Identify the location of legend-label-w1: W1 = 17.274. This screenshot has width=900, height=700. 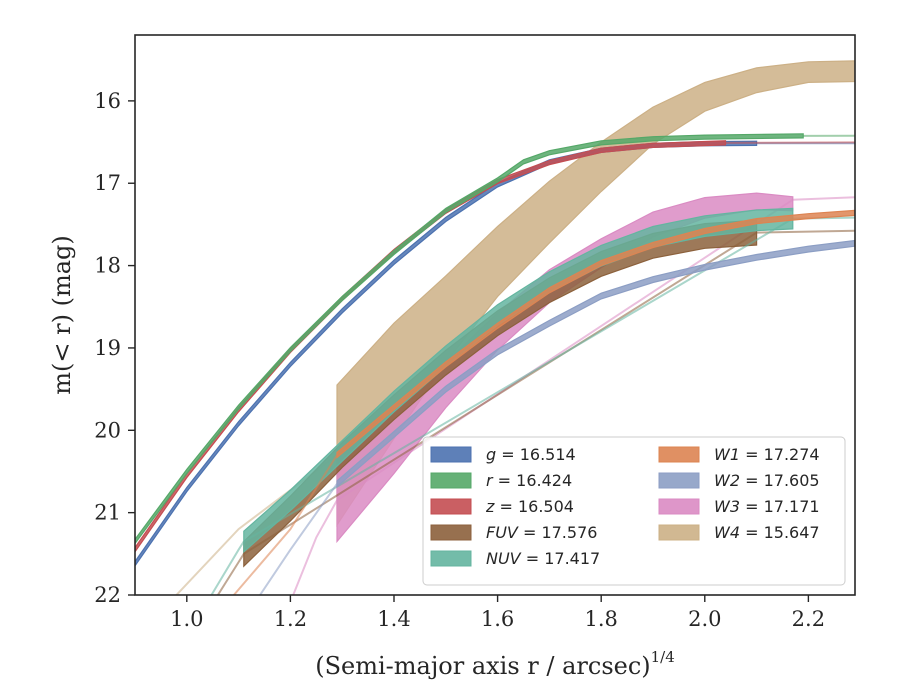
(767, 454).